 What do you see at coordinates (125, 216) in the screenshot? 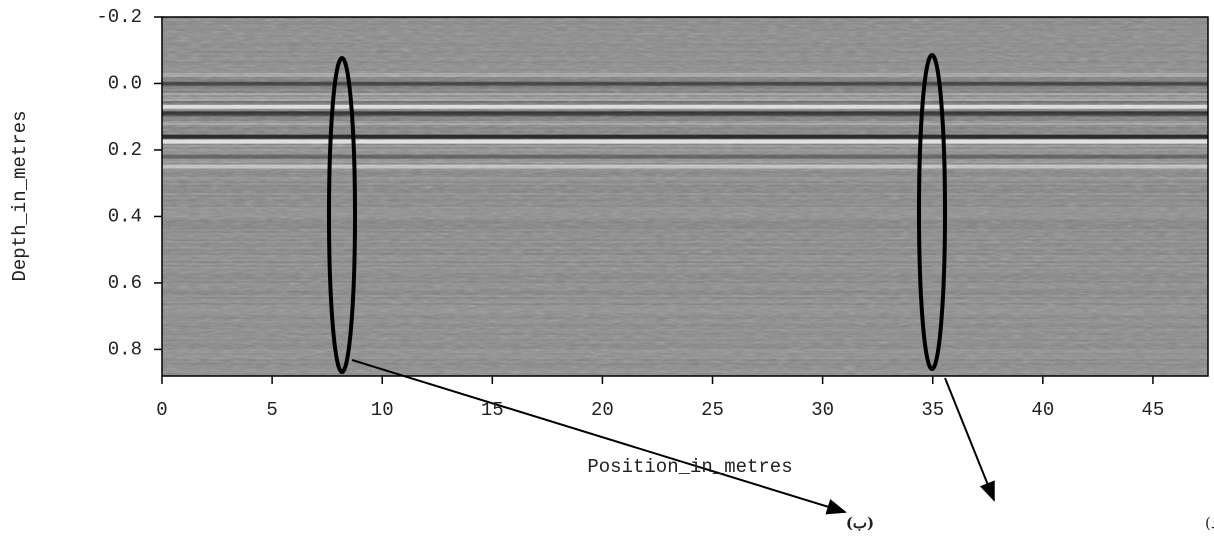
I see `y-tick-label: 0.4` at bounding box center [125, 216].